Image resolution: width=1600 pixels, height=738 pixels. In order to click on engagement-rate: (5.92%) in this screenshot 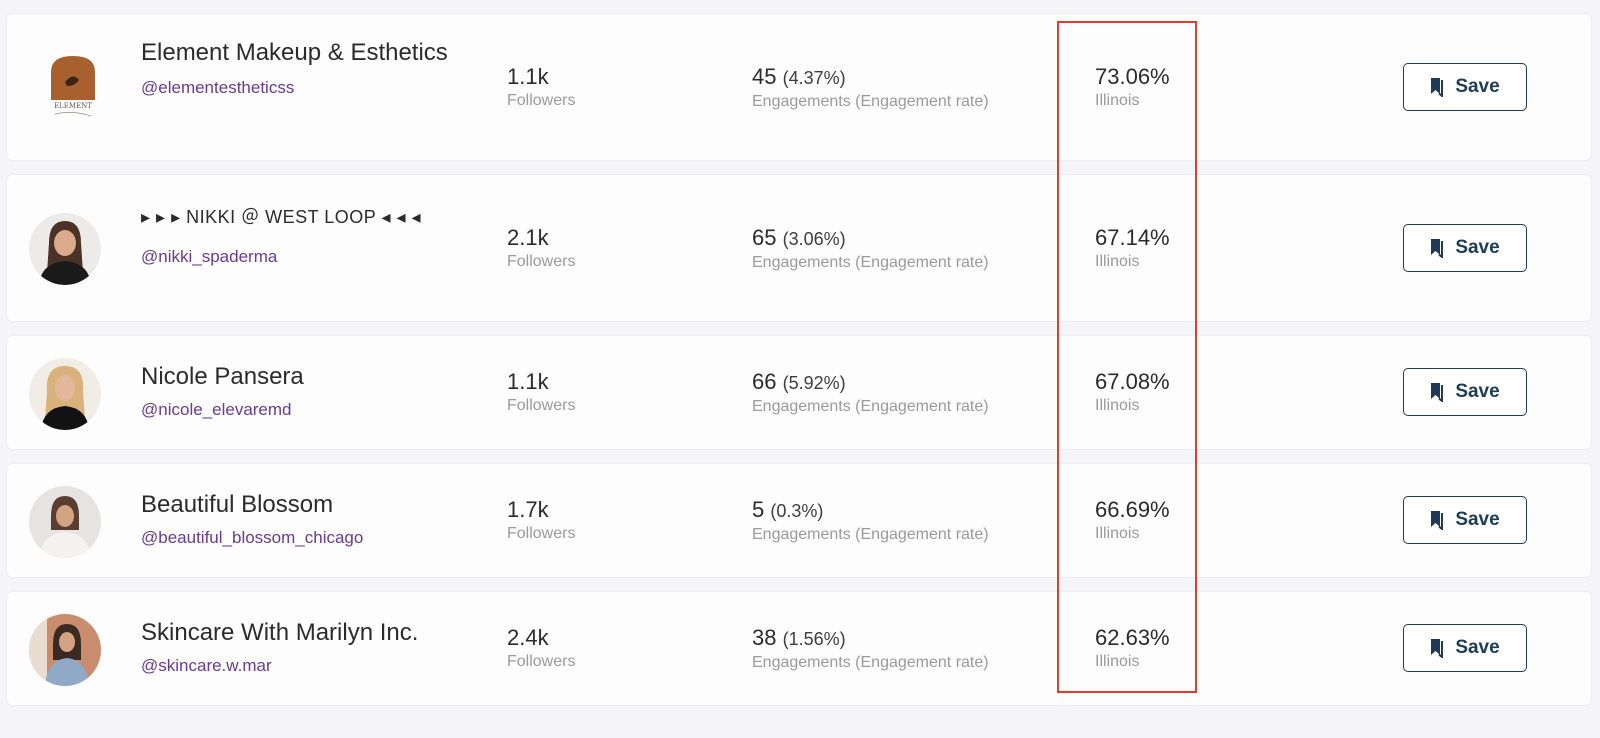, I will do `click(814, 383)`.